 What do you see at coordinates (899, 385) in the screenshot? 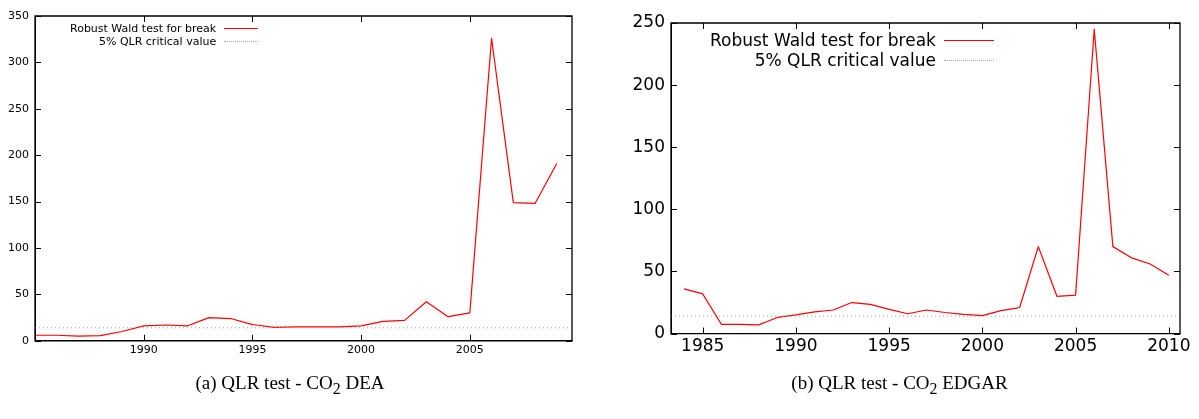
I see `text: (b) QLR test - CO$_{2}$ EDGAR` at bounding box center [899, 385].